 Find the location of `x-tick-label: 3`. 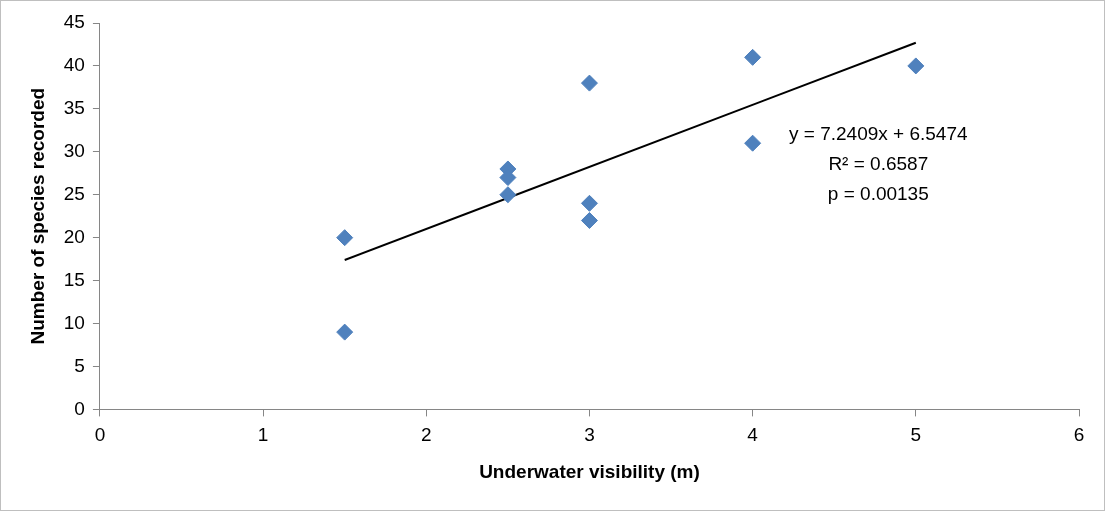

x-tick-label: 3 is located at coordinates (589, 435).